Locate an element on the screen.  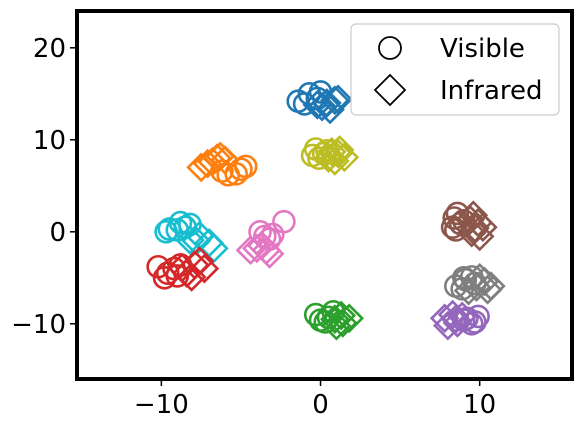
y-tick-label-1: 0 is located at coordinates (57, 233).